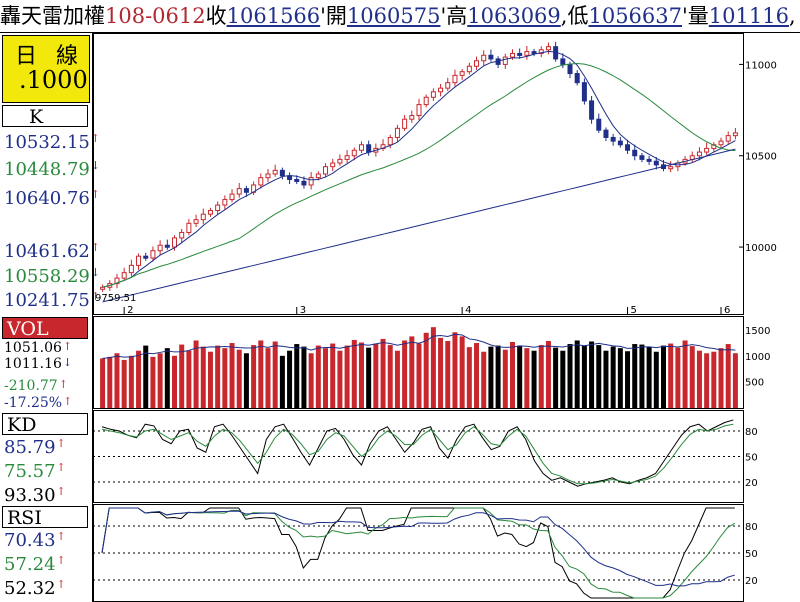 The height and width of the screenshot is (602, 800). What do you see at coordinates (47, 142) in the screenshot?
I see `value-text: 10532.15` at bounding box center [47, 142].